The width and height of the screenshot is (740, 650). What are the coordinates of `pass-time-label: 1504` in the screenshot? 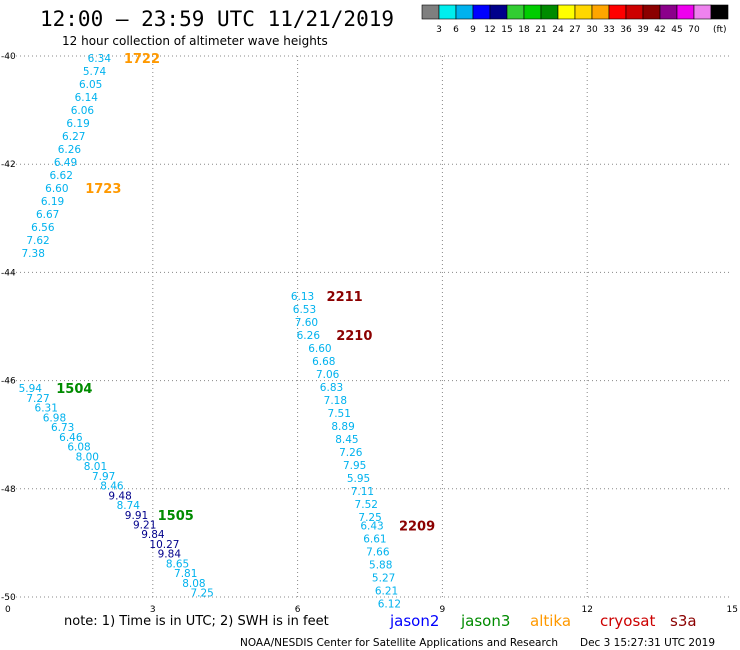 It's located at (74, 389).